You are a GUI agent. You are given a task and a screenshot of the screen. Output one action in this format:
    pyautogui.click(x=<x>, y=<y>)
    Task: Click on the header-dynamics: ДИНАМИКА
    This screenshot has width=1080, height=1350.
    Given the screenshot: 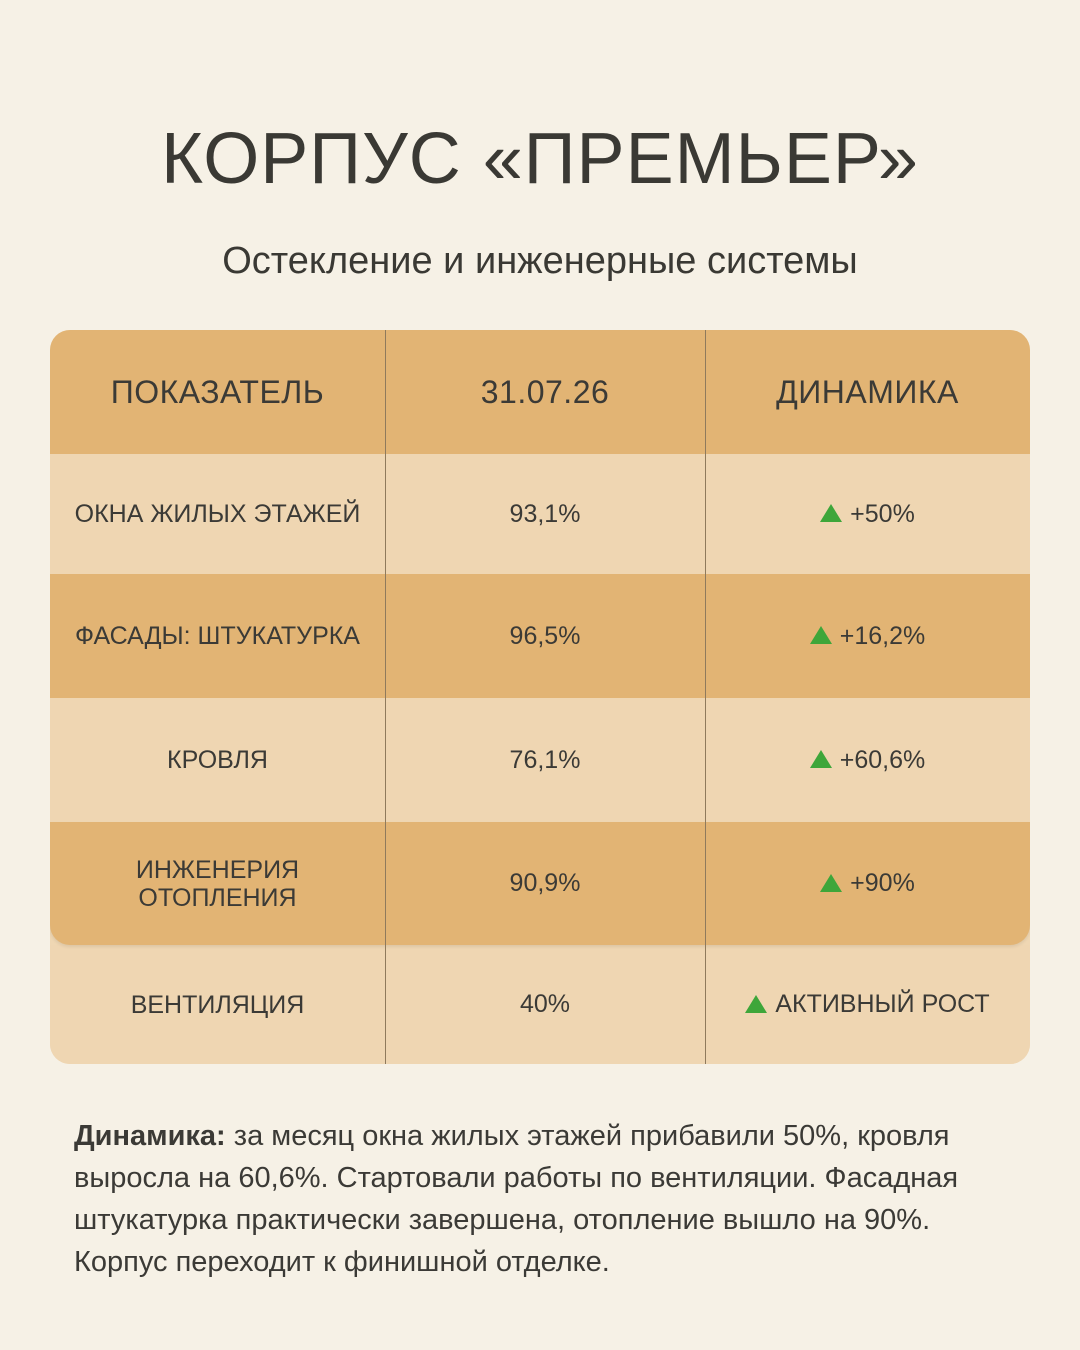 What is the action you would take?
    pyautogui.click(x=867, y=391)
    